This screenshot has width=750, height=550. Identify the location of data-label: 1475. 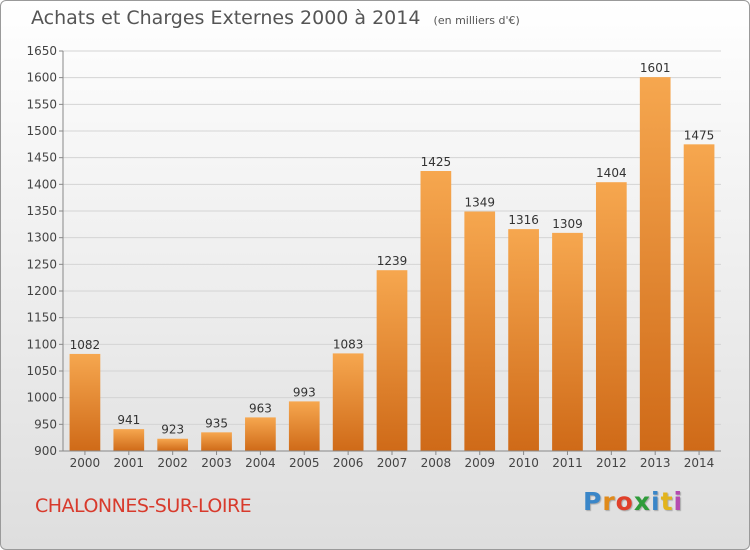
(699, 135).